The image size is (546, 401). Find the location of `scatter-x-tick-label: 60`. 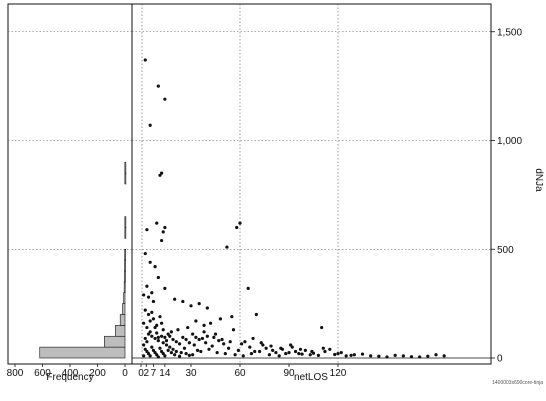

scatter-x-tick-label: 60 is located at coordinates (240, 373).